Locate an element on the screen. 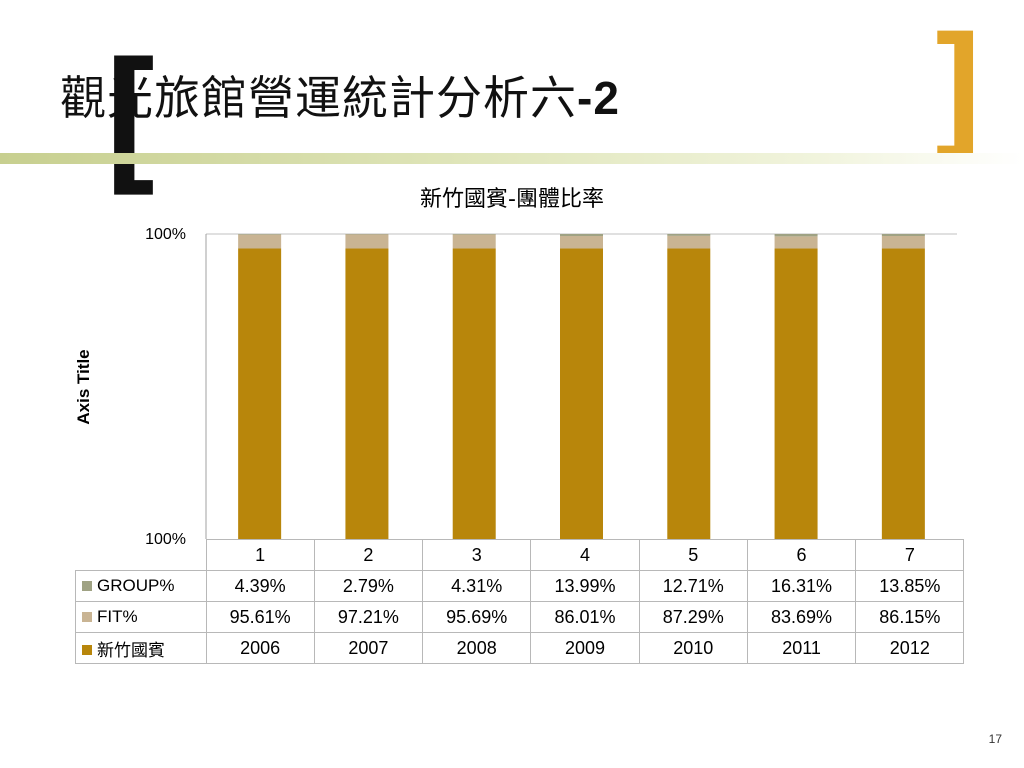 This screenshot has height=768, width=1024. bar-segment-s0-c5 is located at coordinates (796, 393).